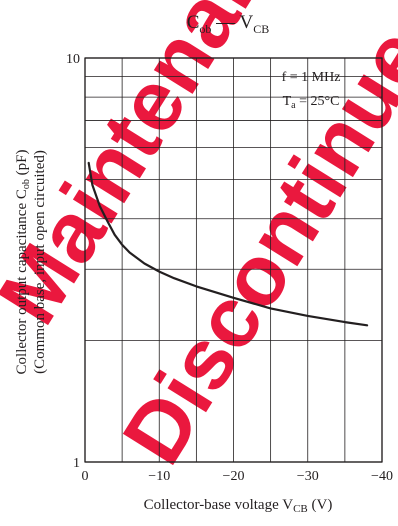  Describe the element at coordinates (73, 59) in the screenshot. I see `y-tick-label: 10` at that location.